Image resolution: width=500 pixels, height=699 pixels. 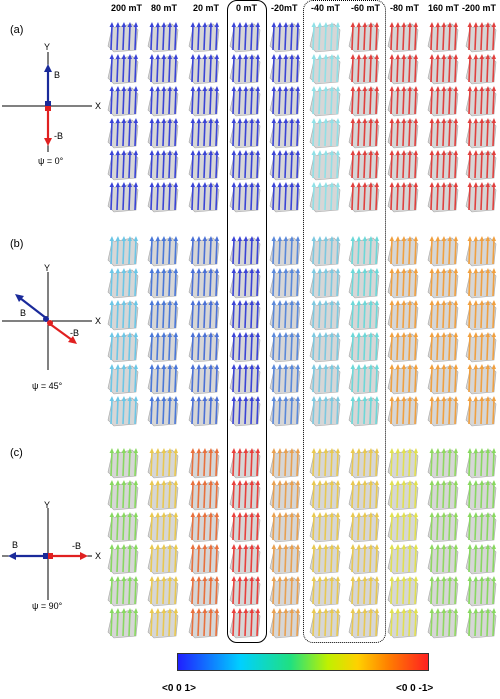 I want to click on cell-panel1-row3-col8, so click(x=443, y=347).